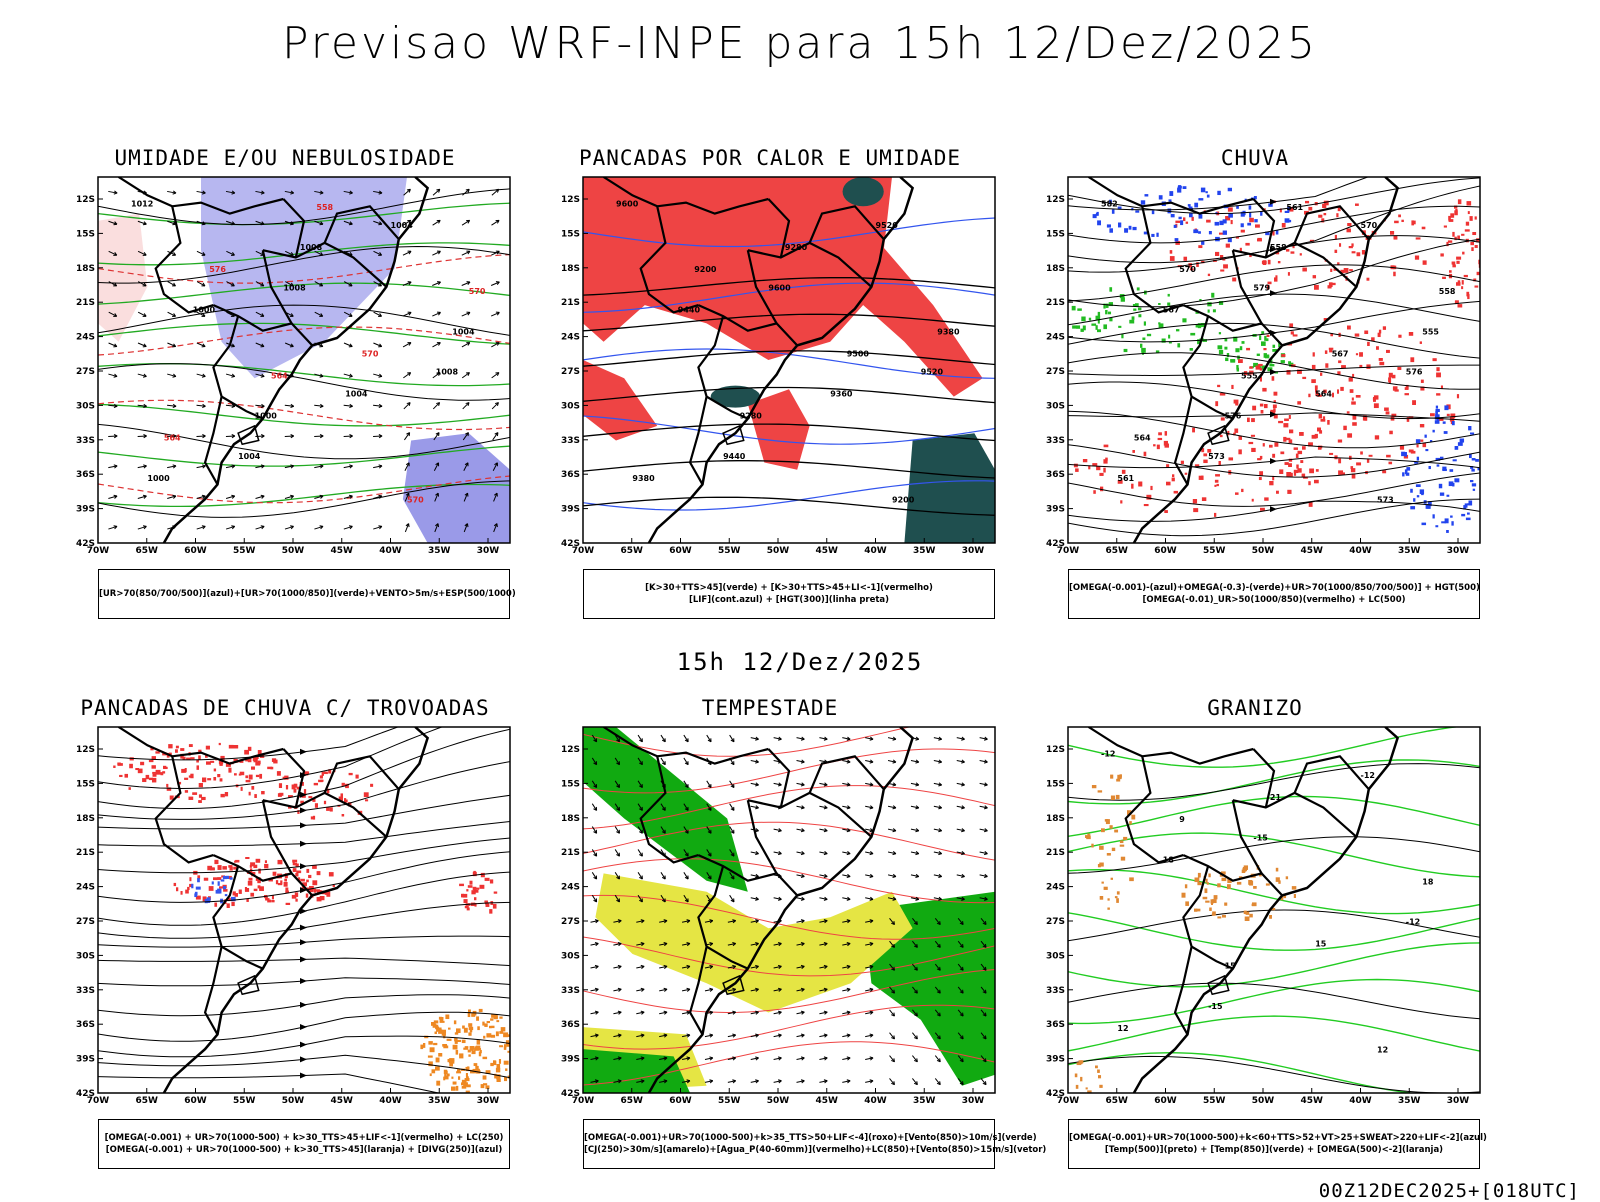 The height and width of the screenshot is (1202, 1600). I want to click on contour-label: 1012, so click(142, 203).